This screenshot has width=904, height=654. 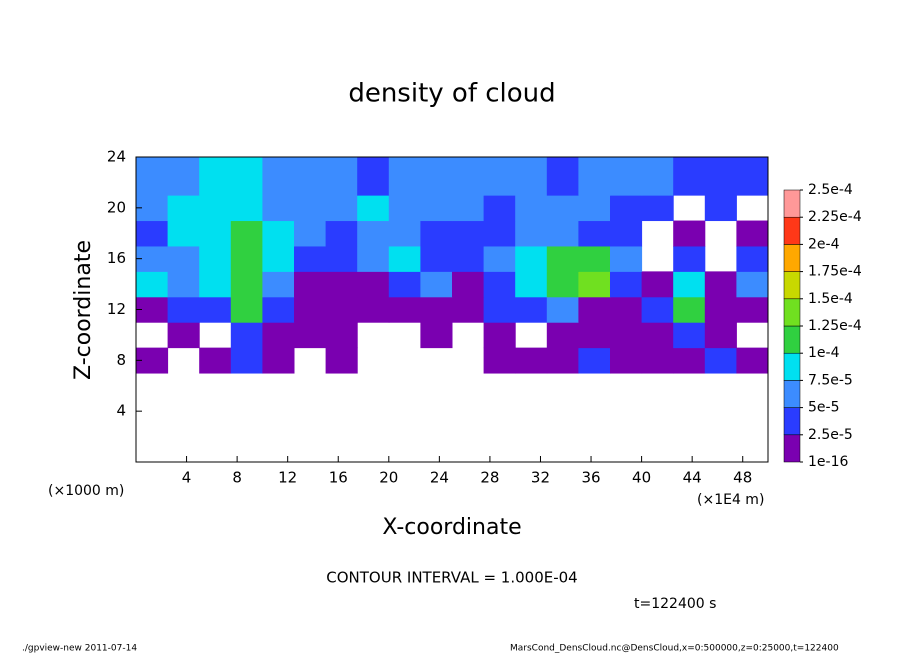 What do you see at coordinates (830, 380) in the screenshot?
I see `colorbar-label: 7.5e-5` at bounding box center [830, 380].